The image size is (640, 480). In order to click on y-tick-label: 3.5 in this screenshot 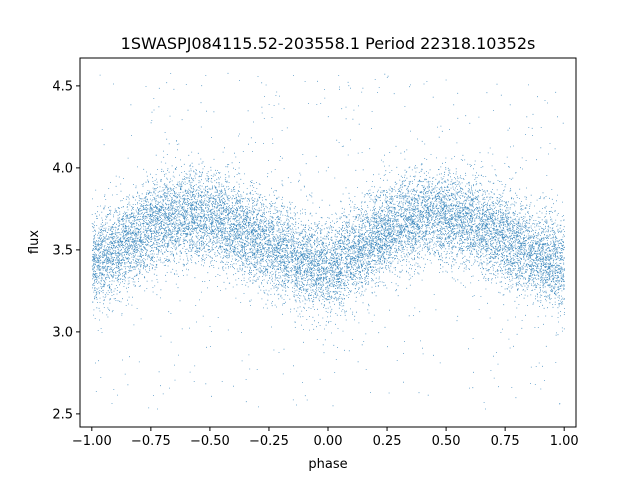, I will do `click(62, 250)`.